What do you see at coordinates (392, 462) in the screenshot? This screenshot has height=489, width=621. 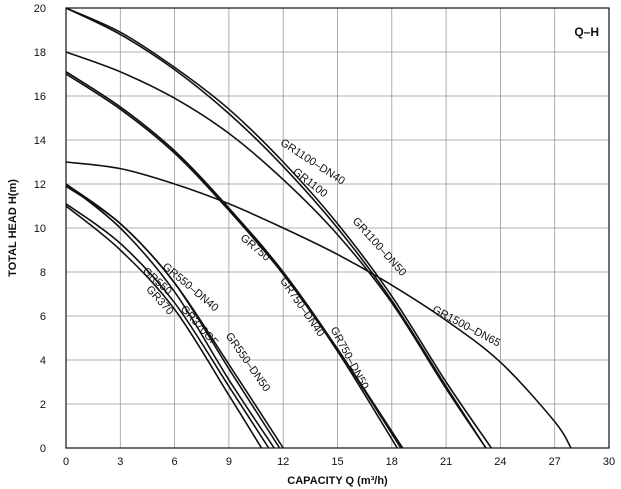 I see `x-tick-label: 18` at bounding box center [392, 462].